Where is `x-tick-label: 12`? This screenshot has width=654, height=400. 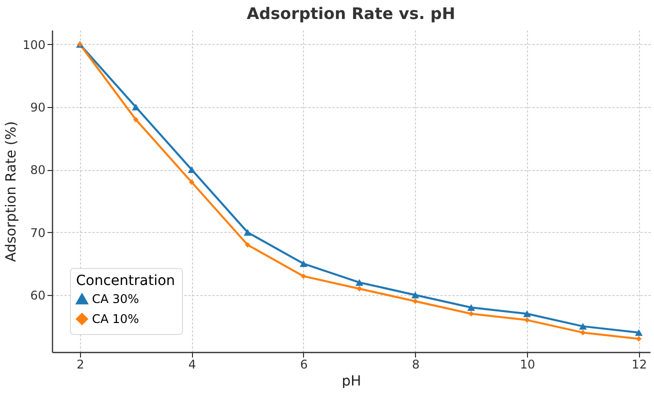
x-tick-label: 12 is located at coordinates (639, 365).